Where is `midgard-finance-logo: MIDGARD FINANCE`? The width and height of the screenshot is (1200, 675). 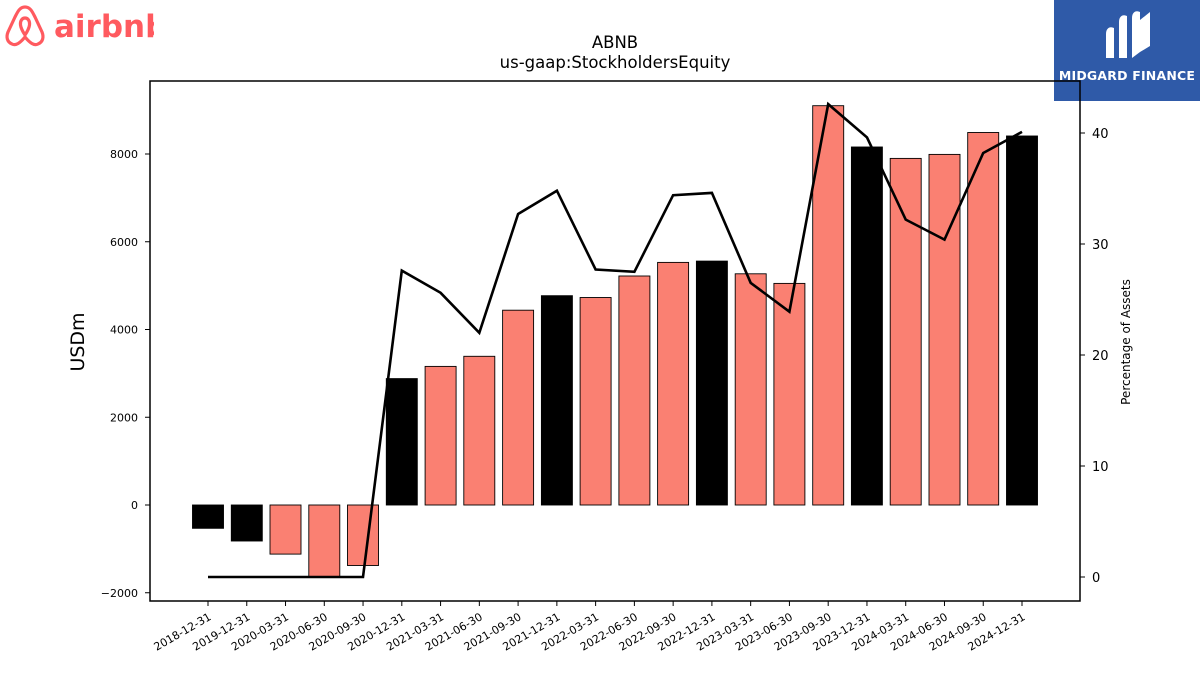 midgard-finance-logo: MIDGARD FINANCE is located at coordinates (1127, 50).